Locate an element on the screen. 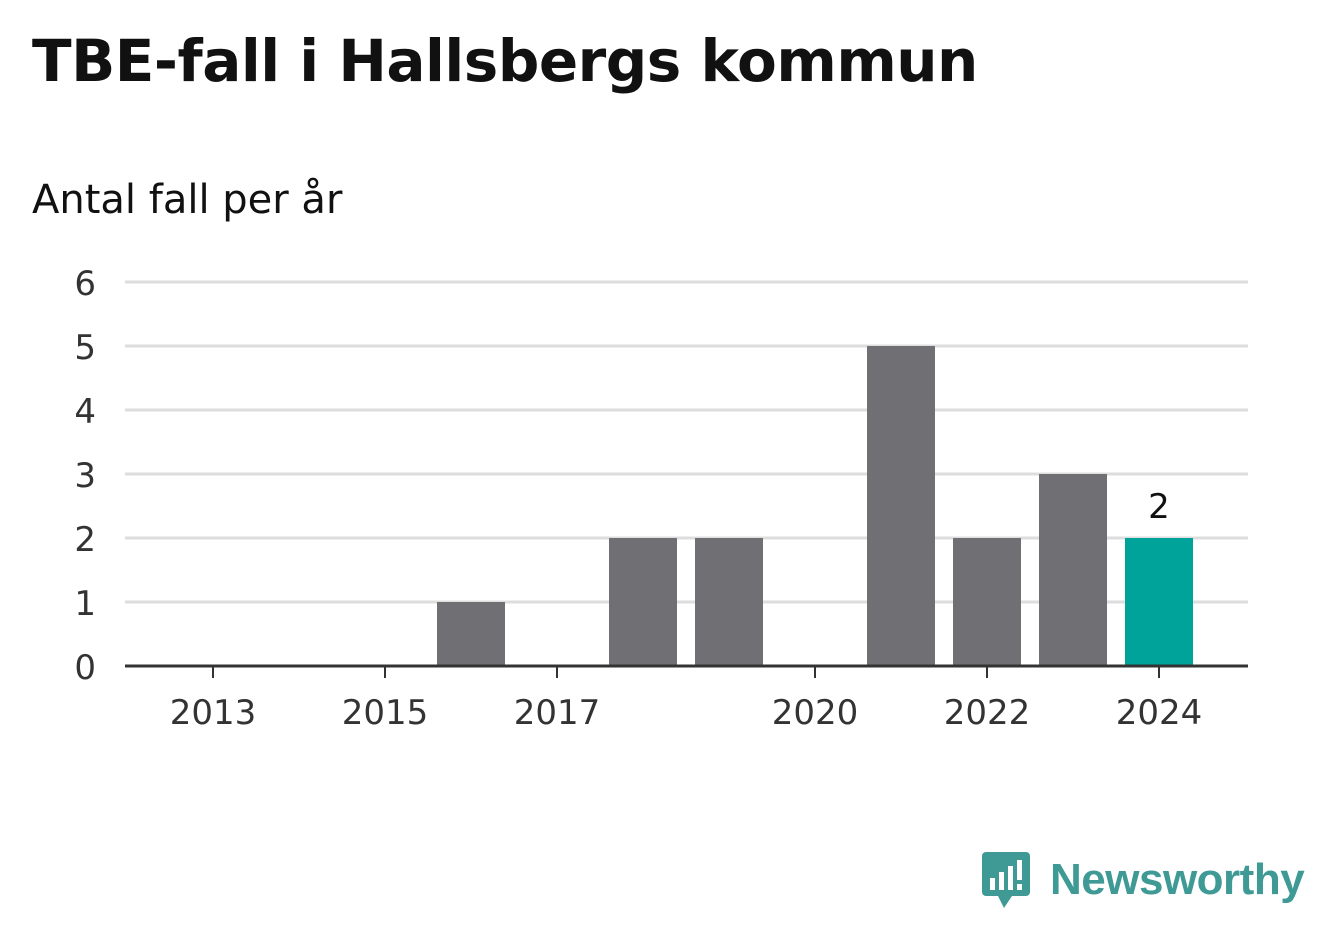  y-tick-label: 4 is located at coordinates (85, 412).